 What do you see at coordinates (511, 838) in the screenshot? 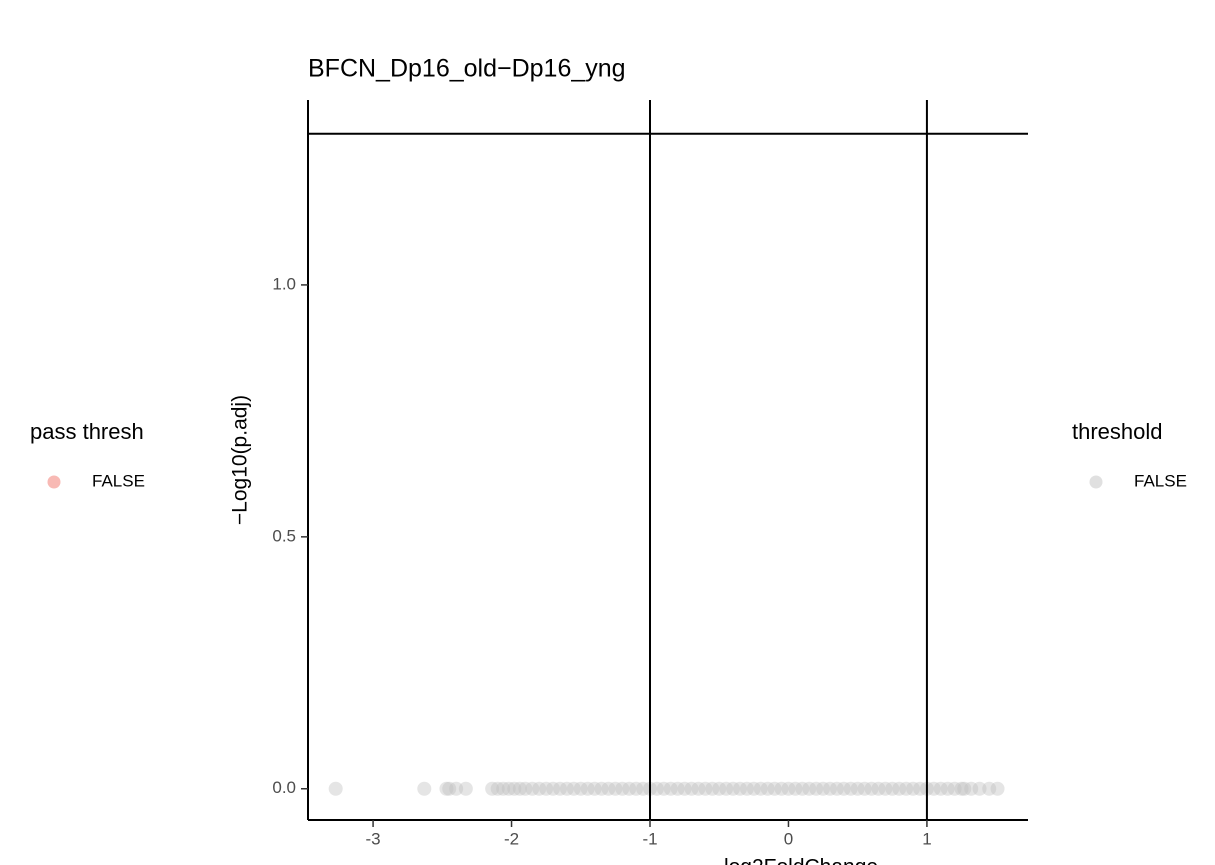
I see `x-tick-label: -2` at bounding box center [511, 838].